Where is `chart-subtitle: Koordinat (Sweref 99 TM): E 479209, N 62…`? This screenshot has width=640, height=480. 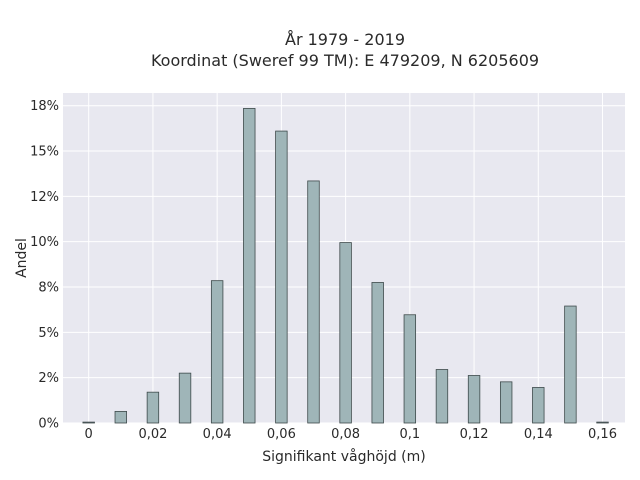
chart-subtitle: Koordinat (Sweref 99 TM): E 479209, N 62… is located at coordinates (345, 60).